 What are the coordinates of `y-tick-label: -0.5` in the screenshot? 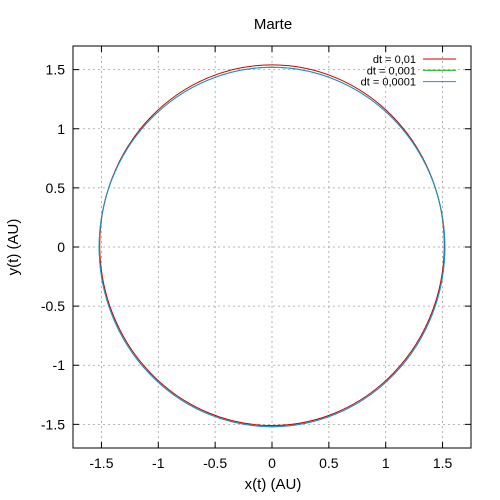 It's located at (53, 306).